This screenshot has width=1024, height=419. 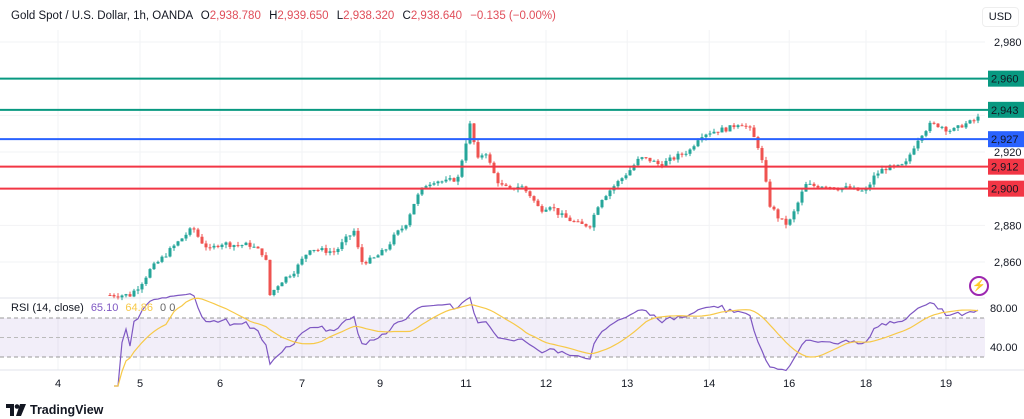 What do you see at coordinates (104, 308) in the screenshot?
I see `rsi-value: 65.10` at bounding box center [104, 308].